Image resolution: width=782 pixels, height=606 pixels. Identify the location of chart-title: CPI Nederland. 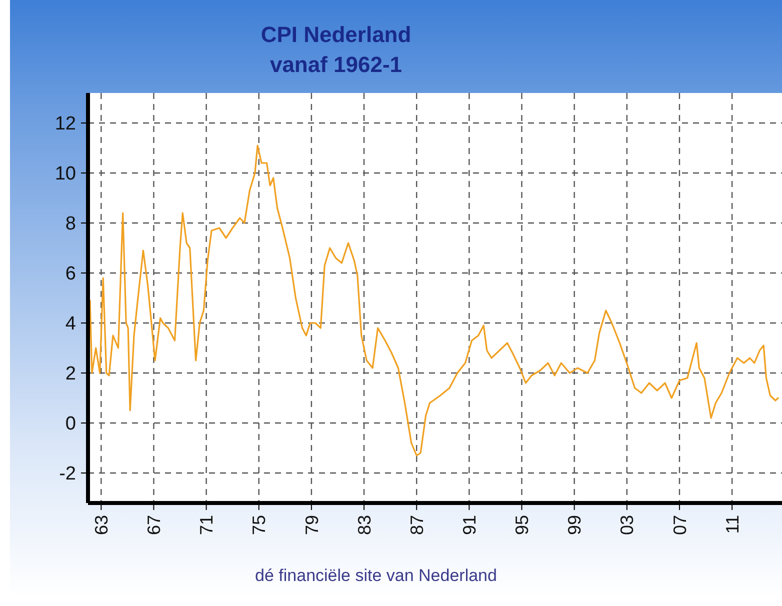
(336, 34).